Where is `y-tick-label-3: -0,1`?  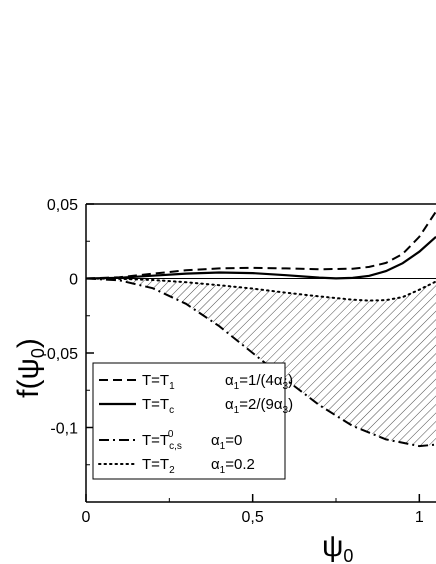
y-tick-label-3: -0,1 is located at coordinates (64, 429).